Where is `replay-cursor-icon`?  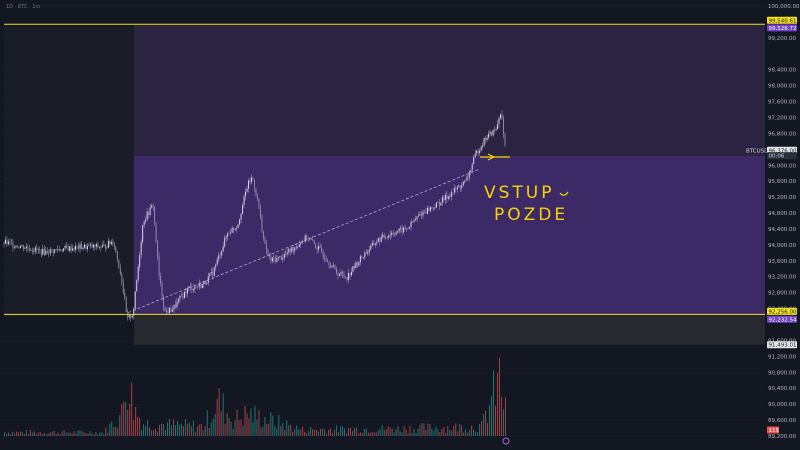 replay-cursor-icon is located at coordinates (506, 441).